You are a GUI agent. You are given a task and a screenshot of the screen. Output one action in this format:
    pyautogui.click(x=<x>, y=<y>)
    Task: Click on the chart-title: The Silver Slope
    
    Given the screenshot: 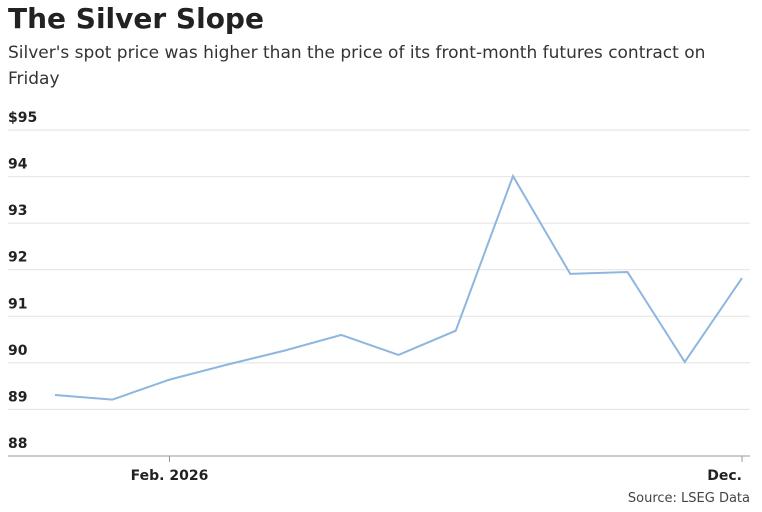 What is the action you would take?
    pyautogui.click(x=136, y=18)
    